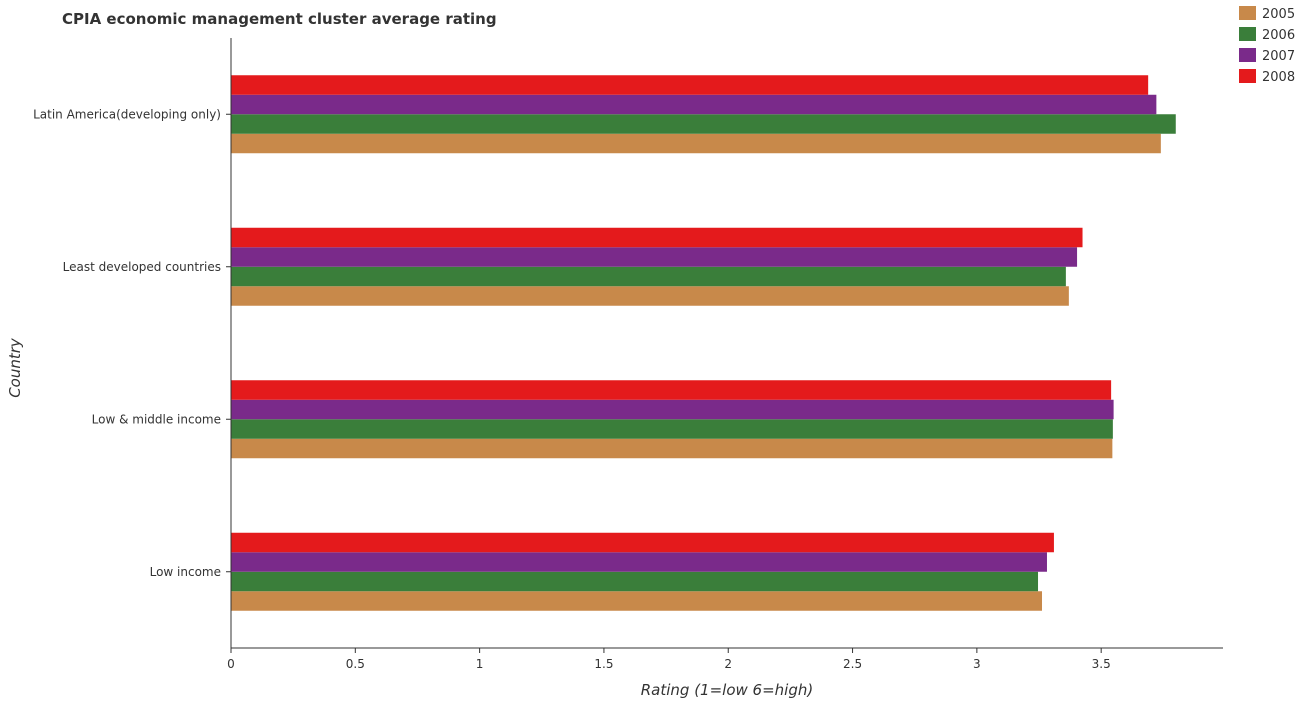 The image size is (1305, 704). I want to click on x-axis-label: Rating (1=low 6=high), so click(727, 690).